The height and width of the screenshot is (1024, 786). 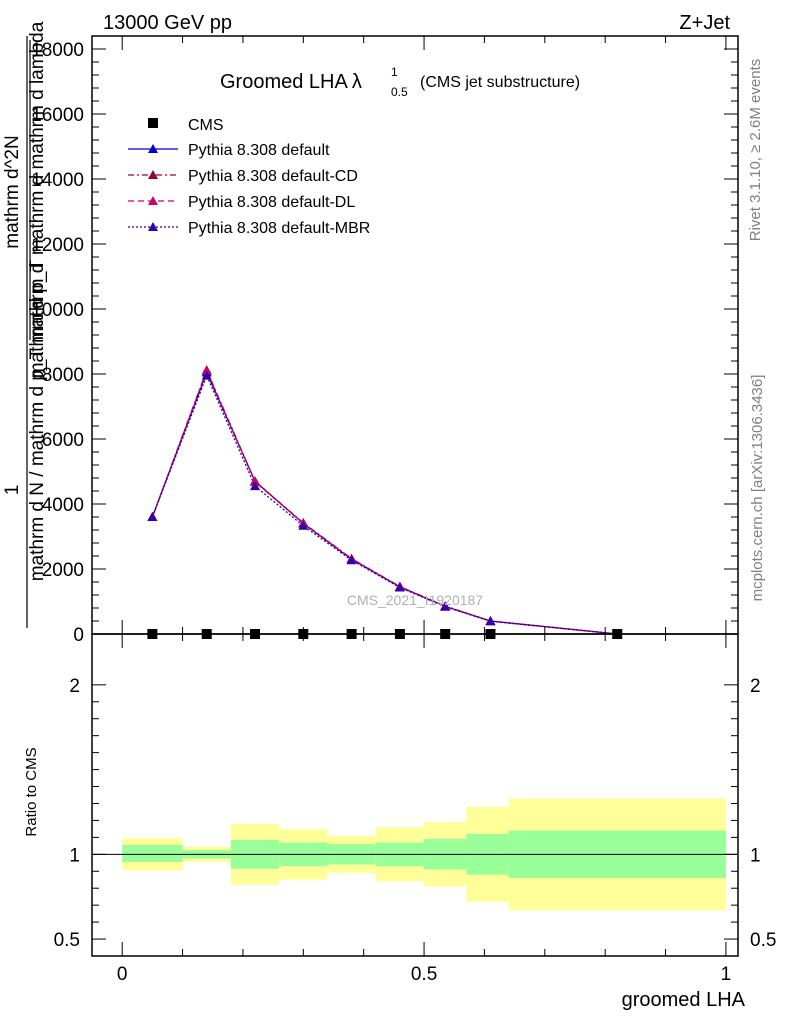 I want to click on legend-item-1: Pythia 8.308 default-CD, so click(x=243, y=176).